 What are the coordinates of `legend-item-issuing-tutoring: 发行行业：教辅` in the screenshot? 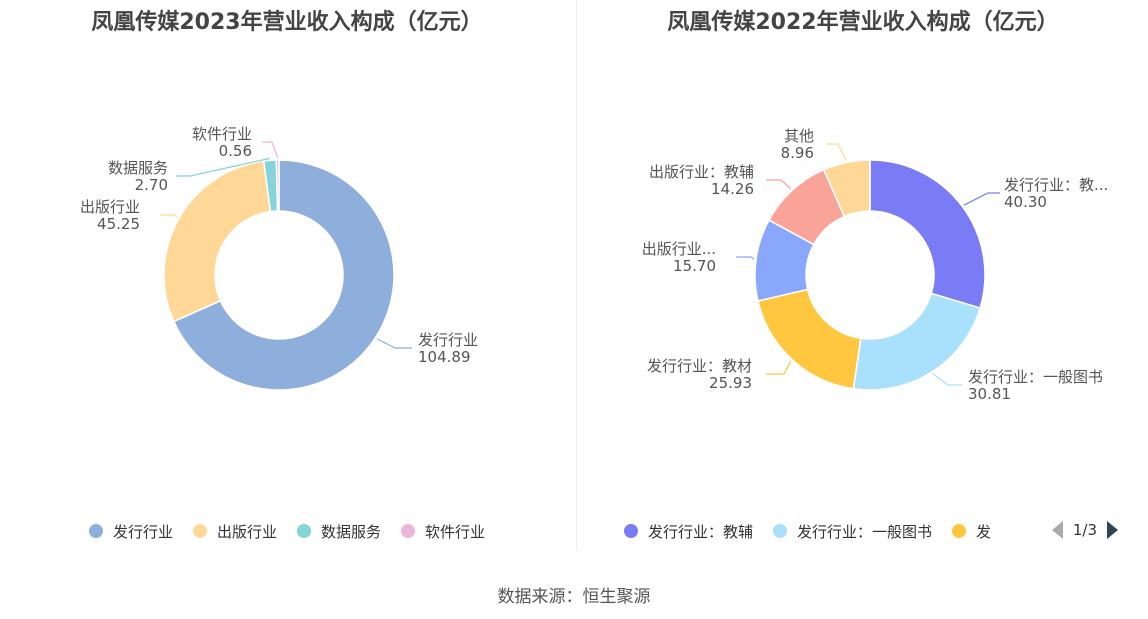 It's located at (688, 531).